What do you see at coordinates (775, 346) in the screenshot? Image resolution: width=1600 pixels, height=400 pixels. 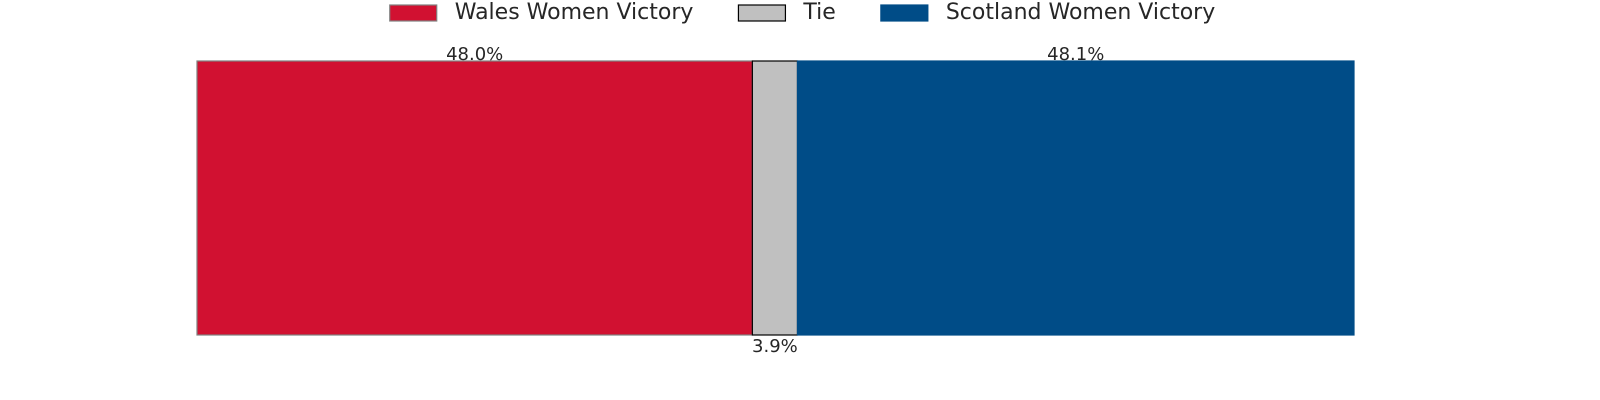 I see `value-label: 3.9%` at bounding box center [775, 346].